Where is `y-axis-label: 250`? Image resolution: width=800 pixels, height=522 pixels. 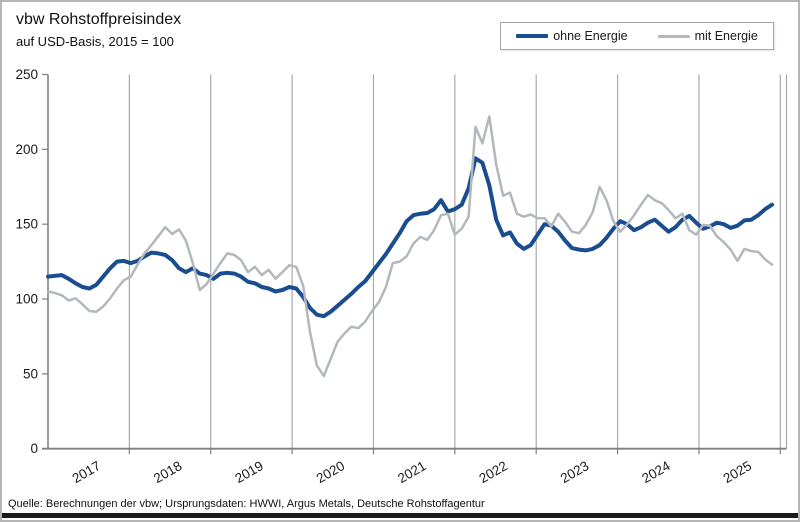
y-axis-label: 250 is located at coordinates (26, 74).